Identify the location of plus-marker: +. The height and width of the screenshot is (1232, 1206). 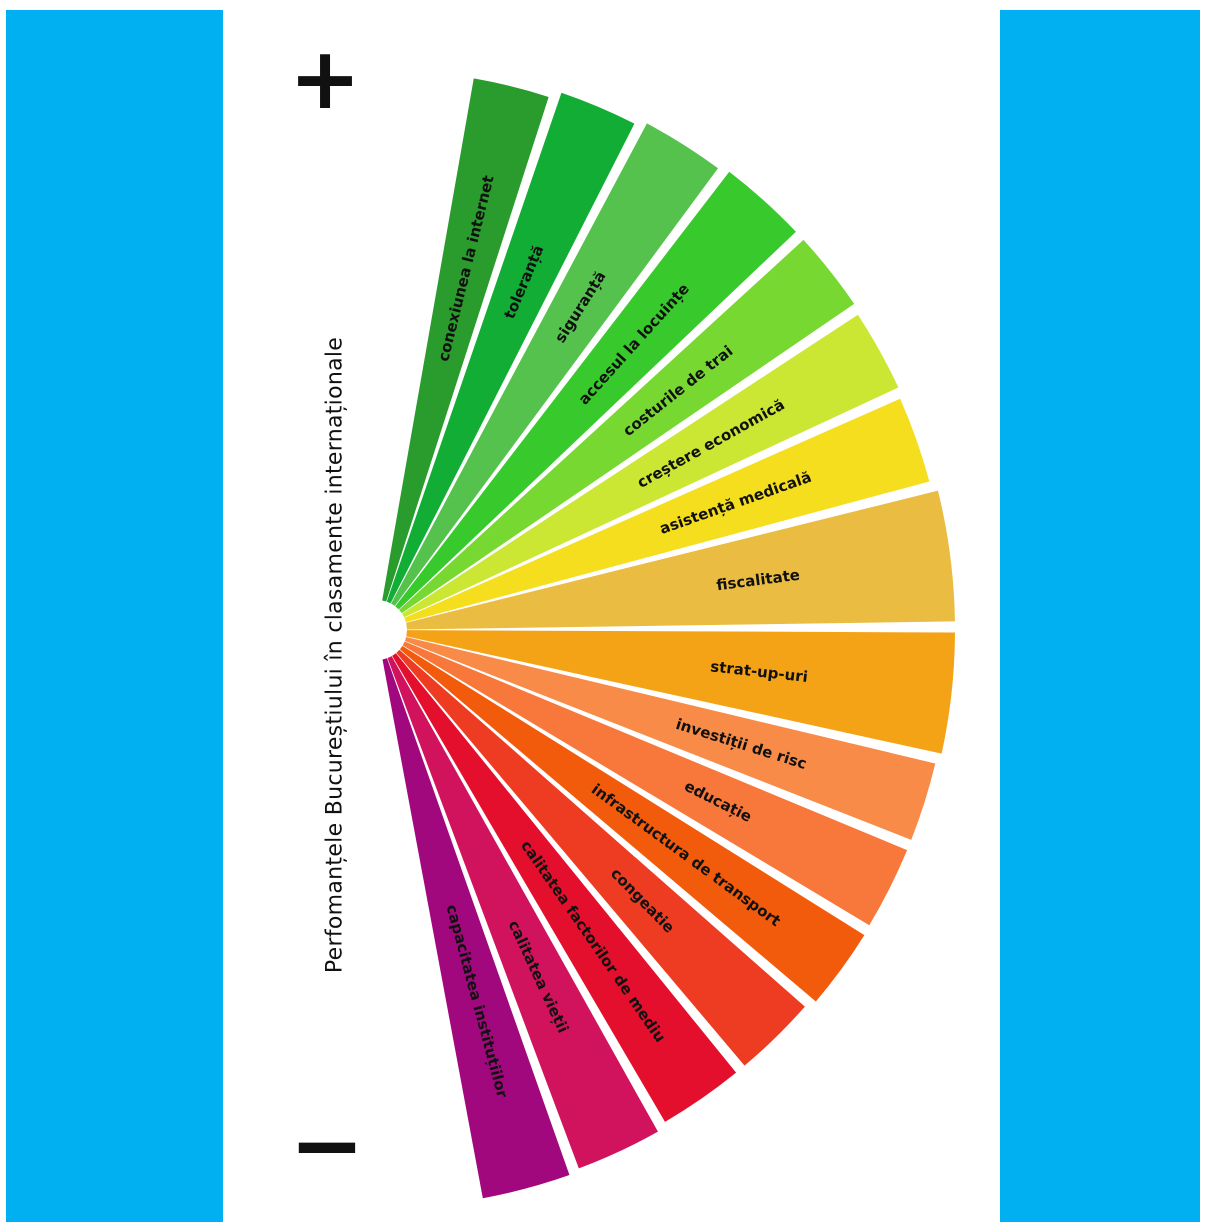
(325, 79).